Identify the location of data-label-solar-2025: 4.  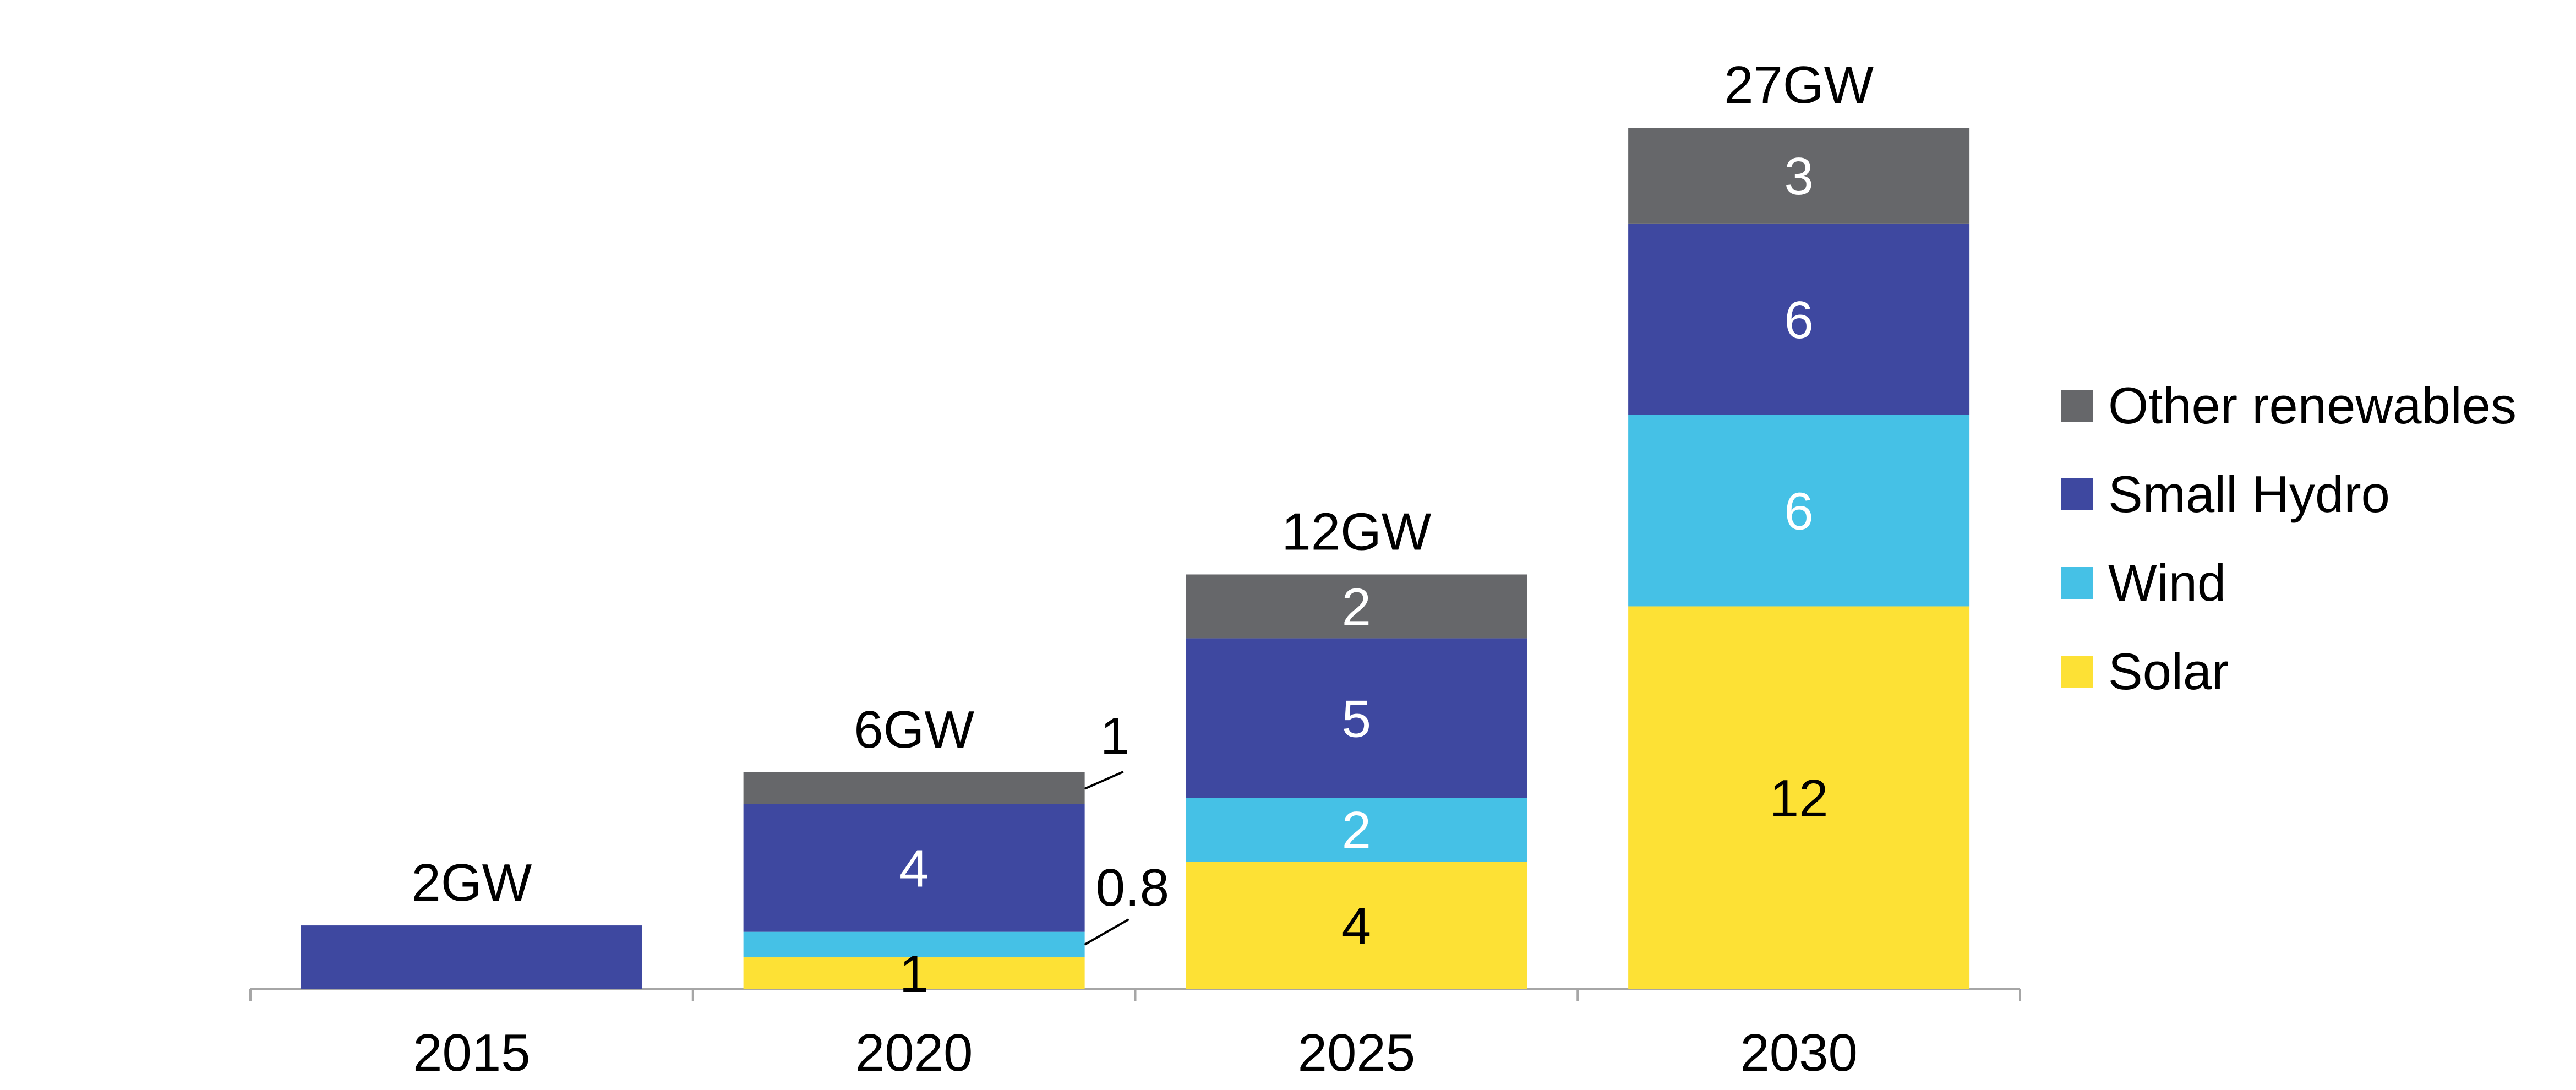
(1357, 926).